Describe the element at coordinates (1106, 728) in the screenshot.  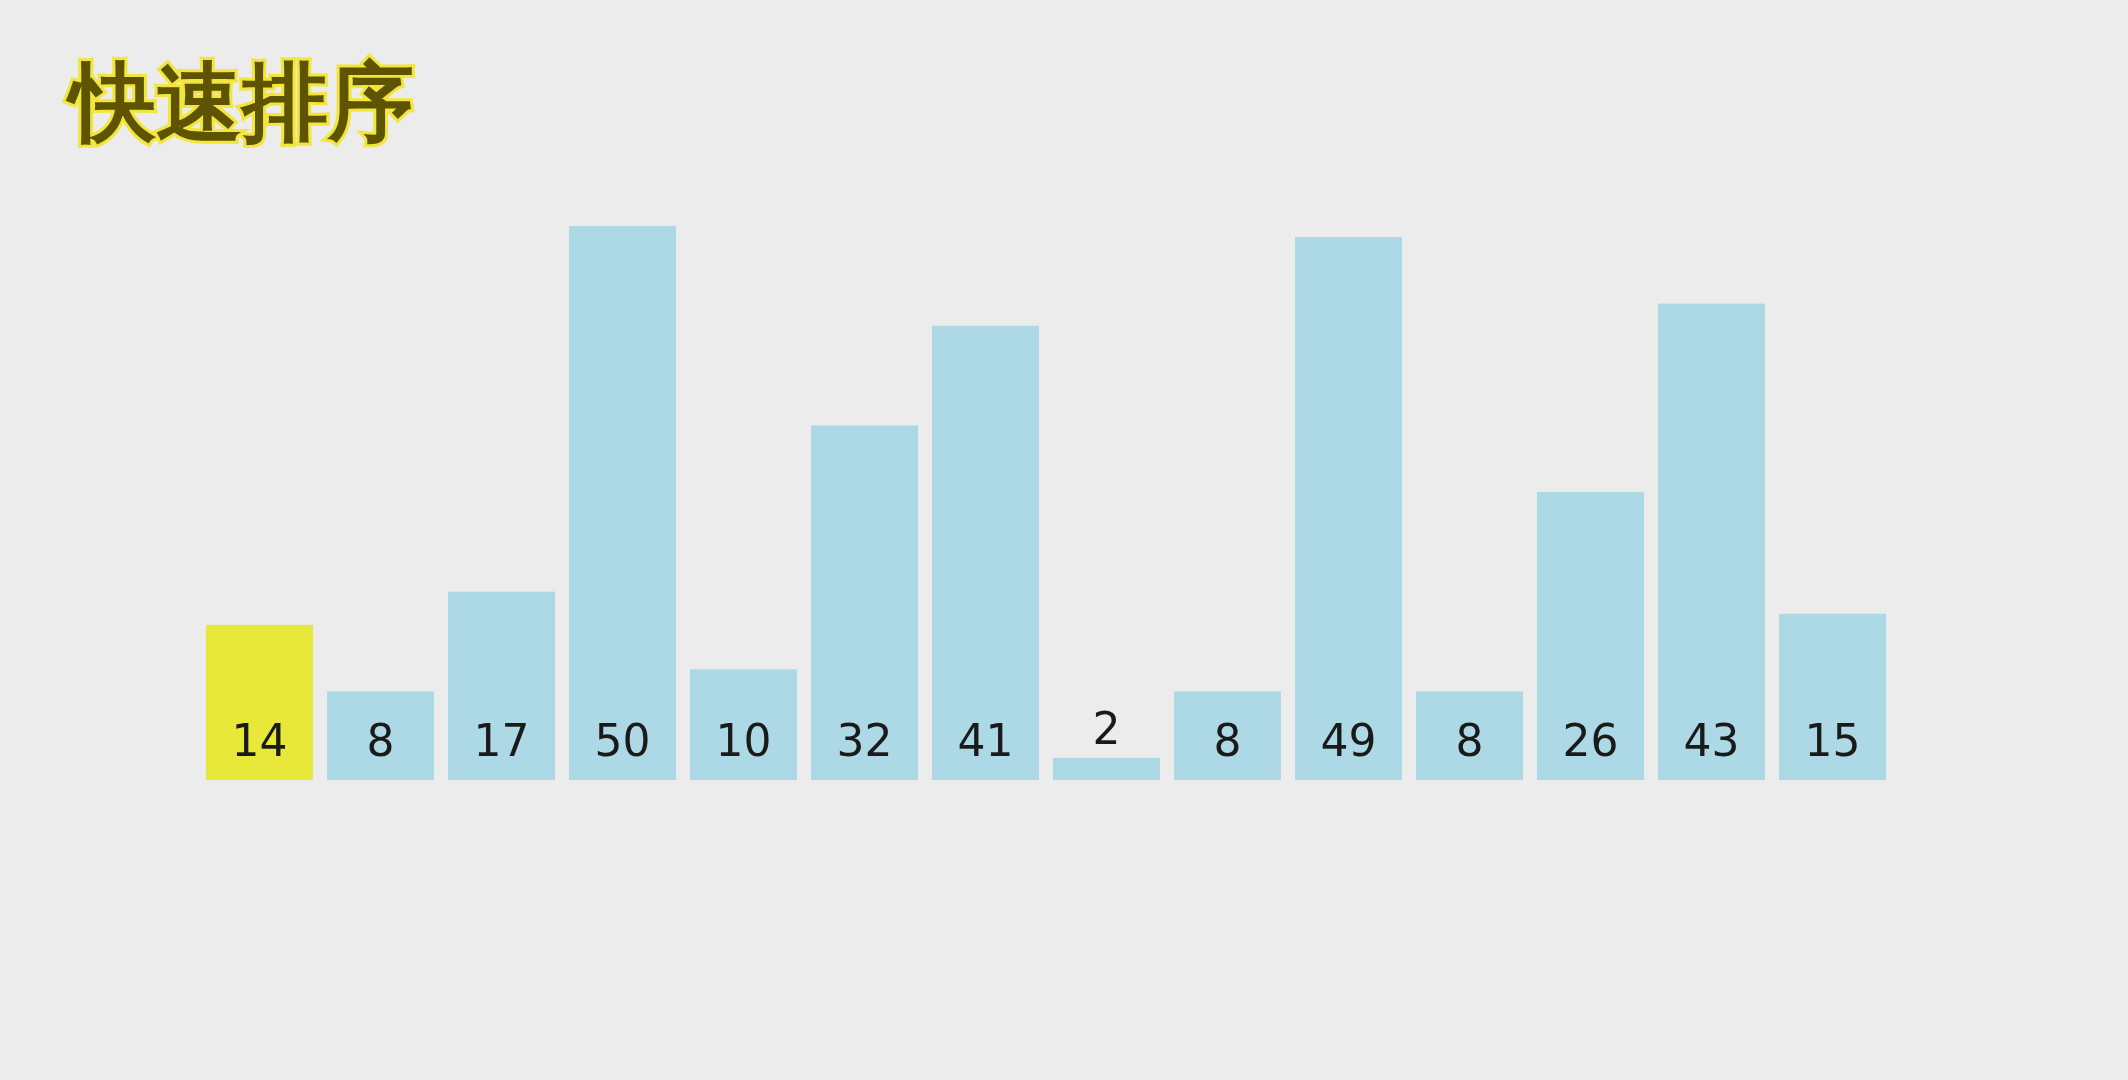
I see `data-label: 2` at that location.